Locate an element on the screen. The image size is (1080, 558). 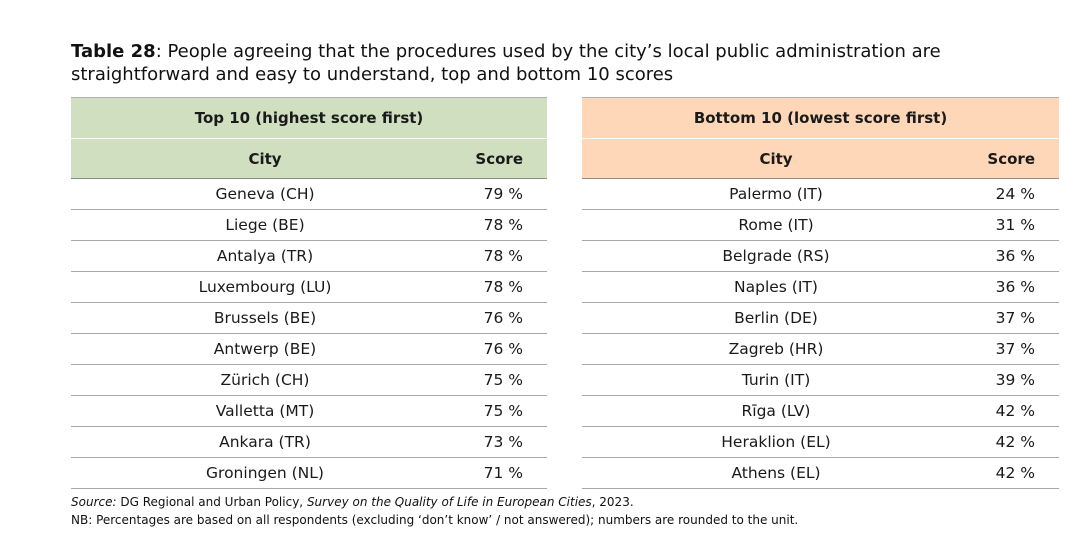
city-cell: Heraklion (EL) is located at coordinates (776, 442).